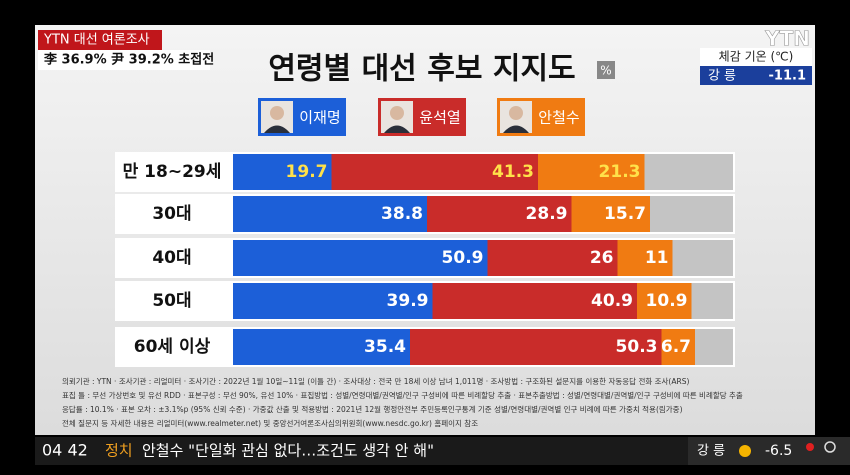 The width and height of the screenshot is (850, 475). Describe the element at coordinates (667, 301) in the screenshot. I see `value-label: 10.9` at that location.